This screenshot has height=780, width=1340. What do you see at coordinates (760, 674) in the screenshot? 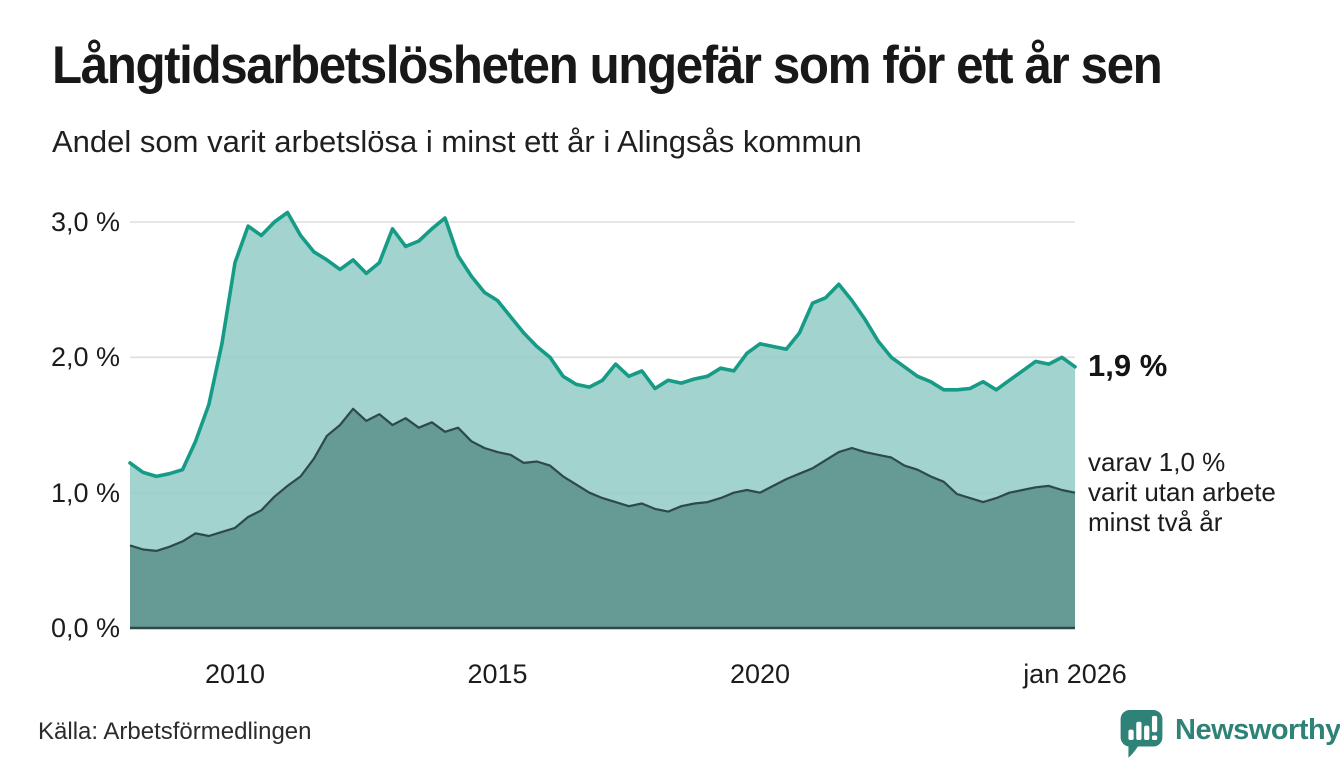
I see `x-tick-label: 2020` at bounding box center [760, 674].